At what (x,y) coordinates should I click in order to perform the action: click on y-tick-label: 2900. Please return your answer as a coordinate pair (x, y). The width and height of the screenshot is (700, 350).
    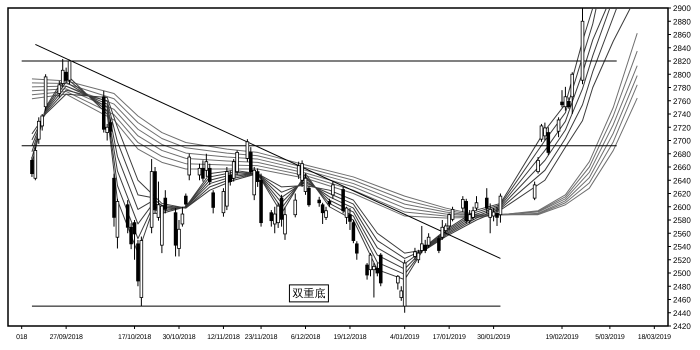
    Looking at the image, I should click on (682, 8).